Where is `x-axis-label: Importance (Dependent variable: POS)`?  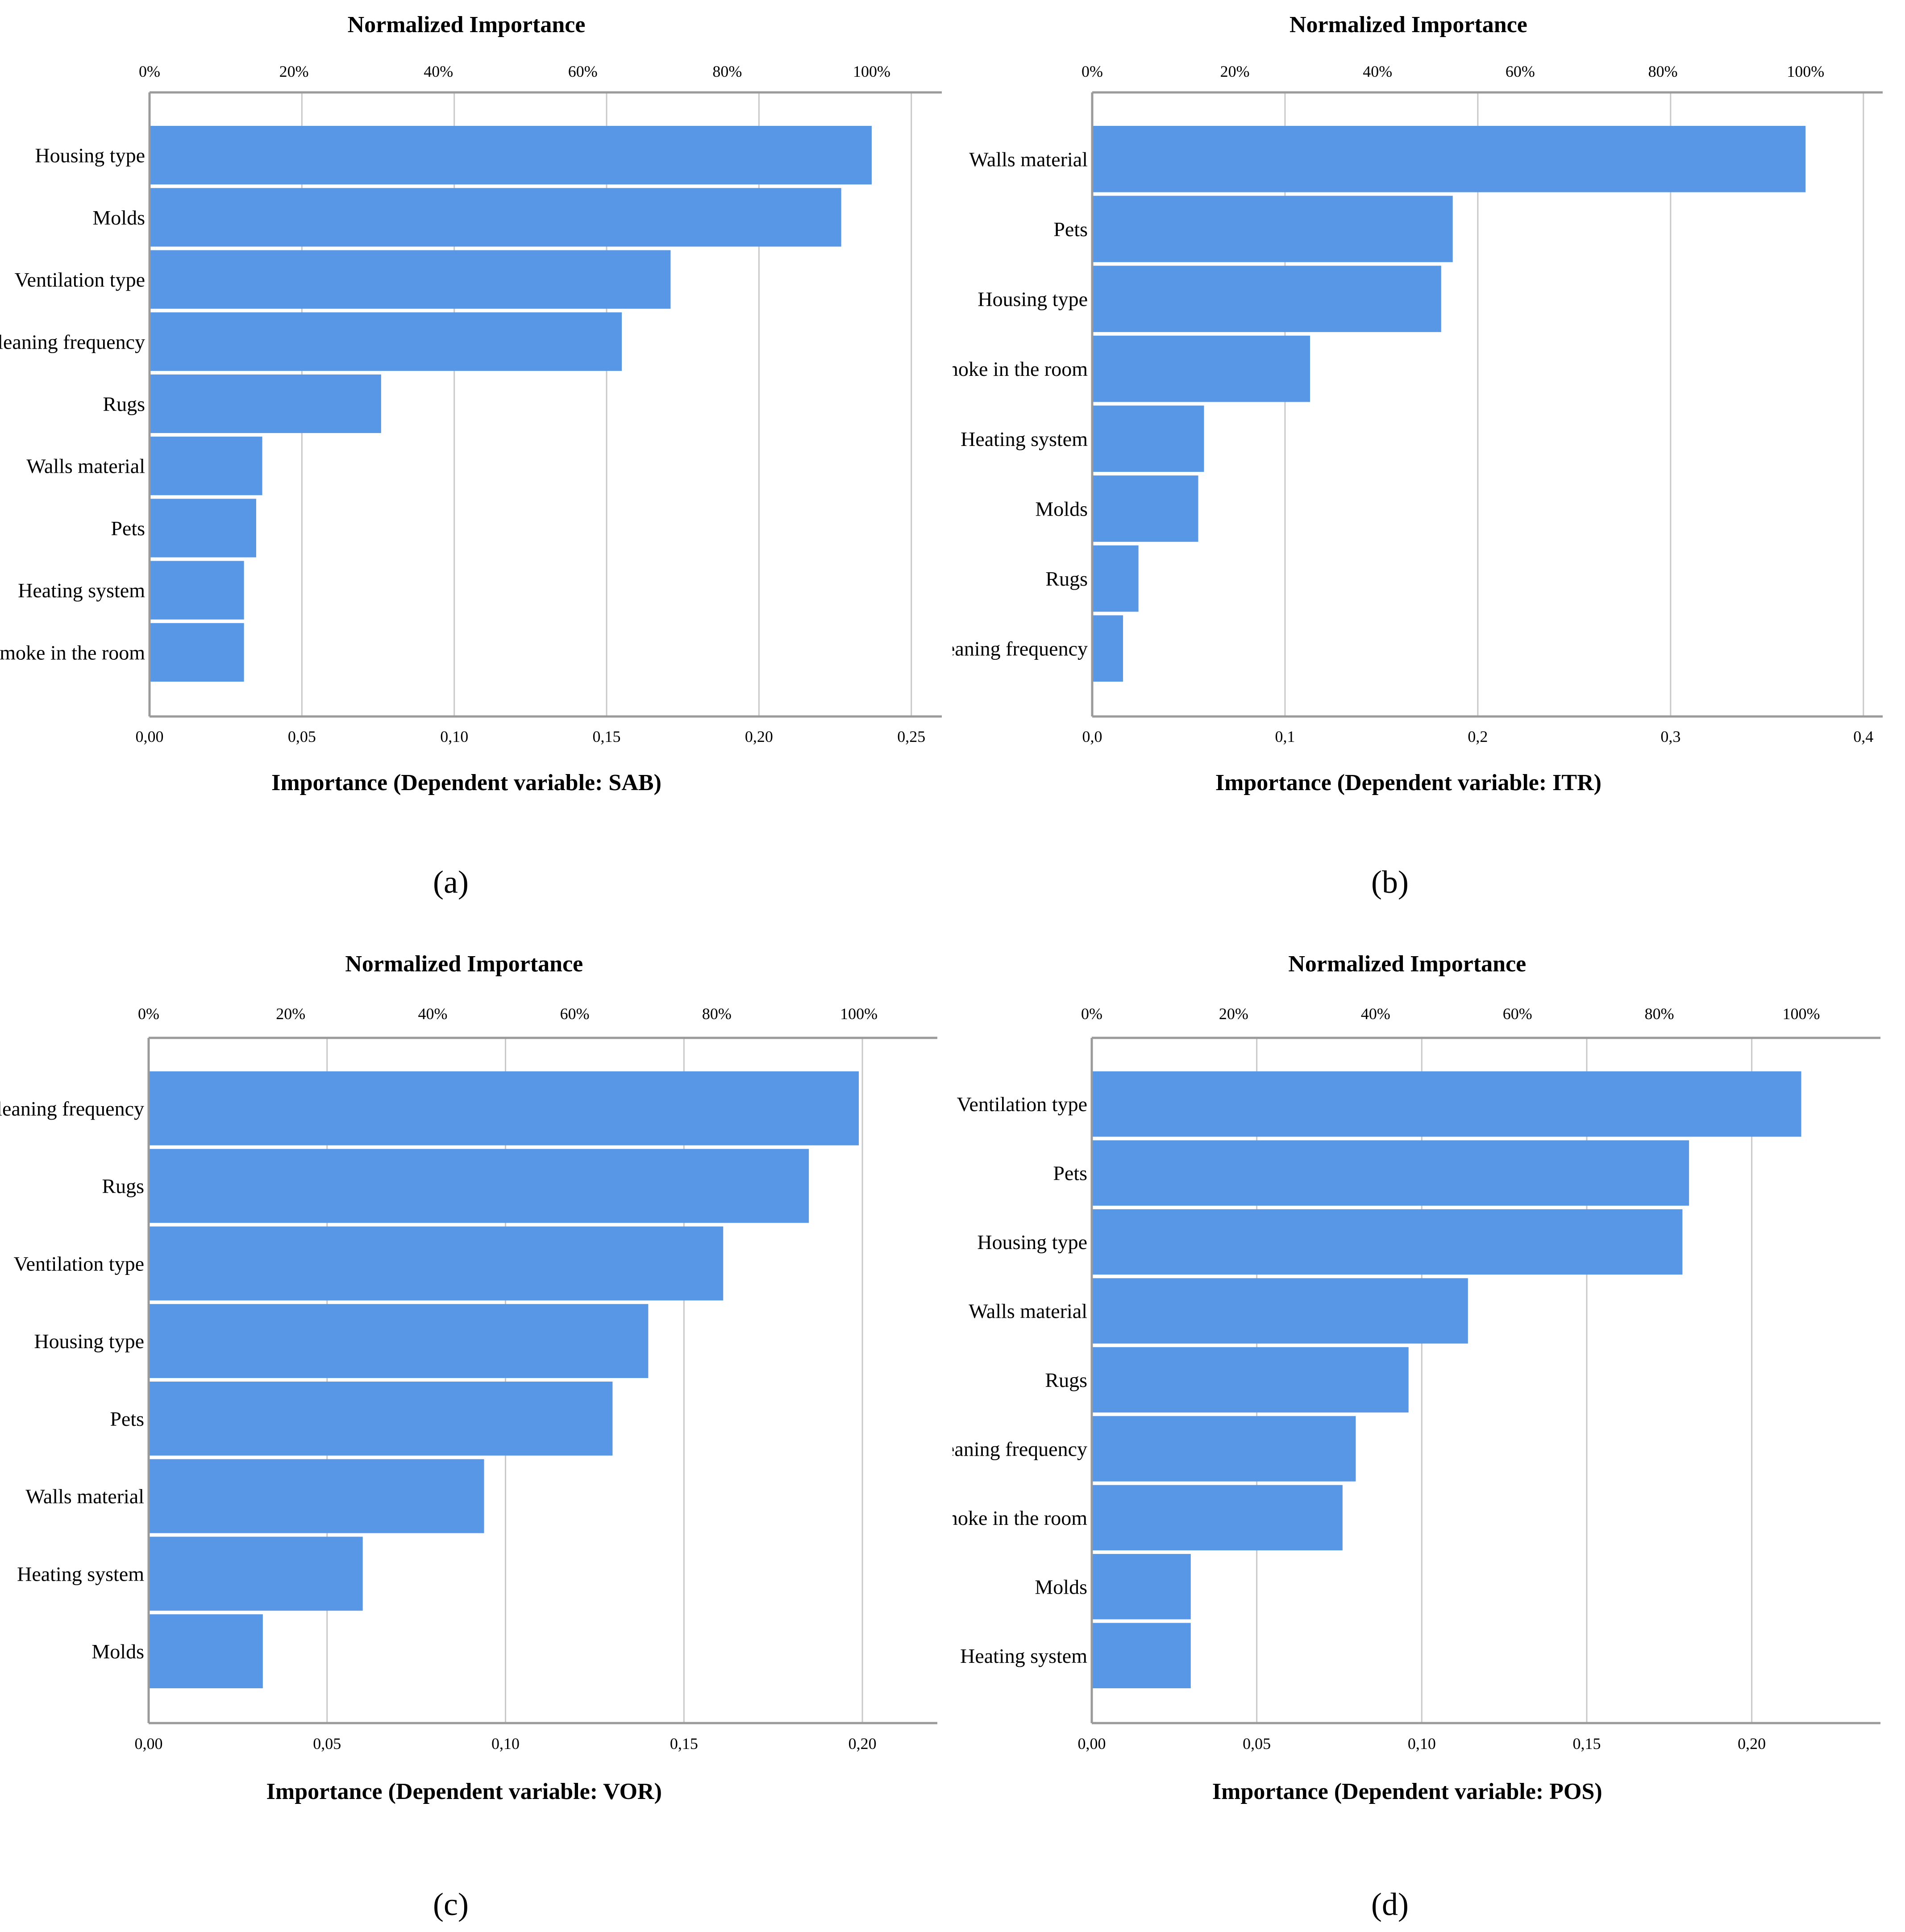
x-axis-label: Importance (Dependent variable: POS) is located at coordinates (1407, 1791).